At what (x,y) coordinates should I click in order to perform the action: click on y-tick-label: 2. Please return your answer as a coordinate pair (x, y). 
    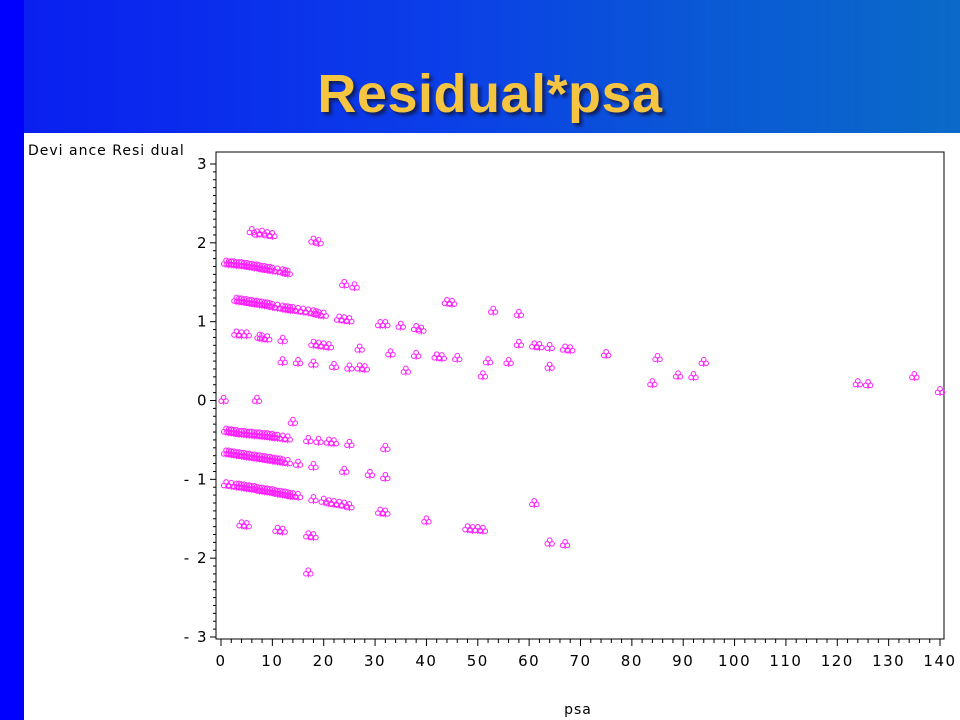
    Looking at the image, I should click on (202, 243).